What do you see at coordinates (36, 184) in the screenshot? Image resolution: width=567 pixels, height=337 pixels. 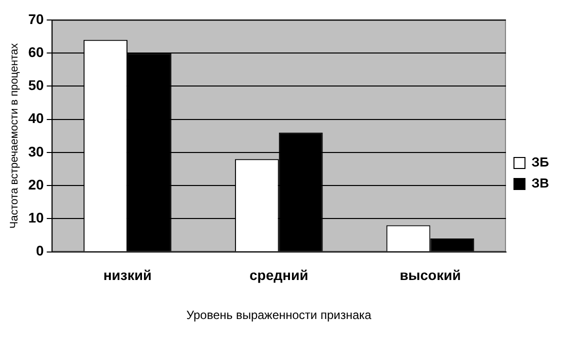 I see `y-tick-label: 20` at bounding box center [36, 184].